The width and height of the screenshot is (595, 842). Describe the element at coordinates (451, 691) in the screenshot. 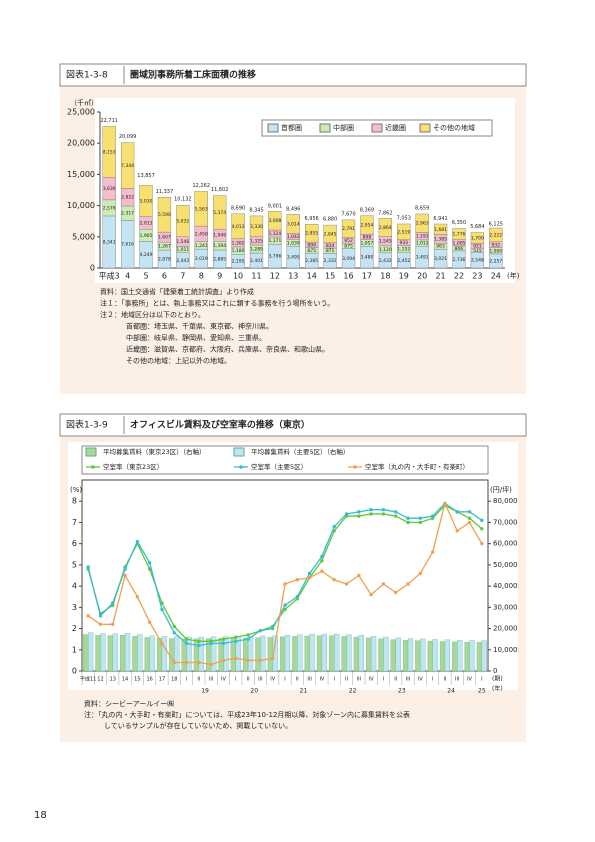

I see `x-group-label: 24` at that location.